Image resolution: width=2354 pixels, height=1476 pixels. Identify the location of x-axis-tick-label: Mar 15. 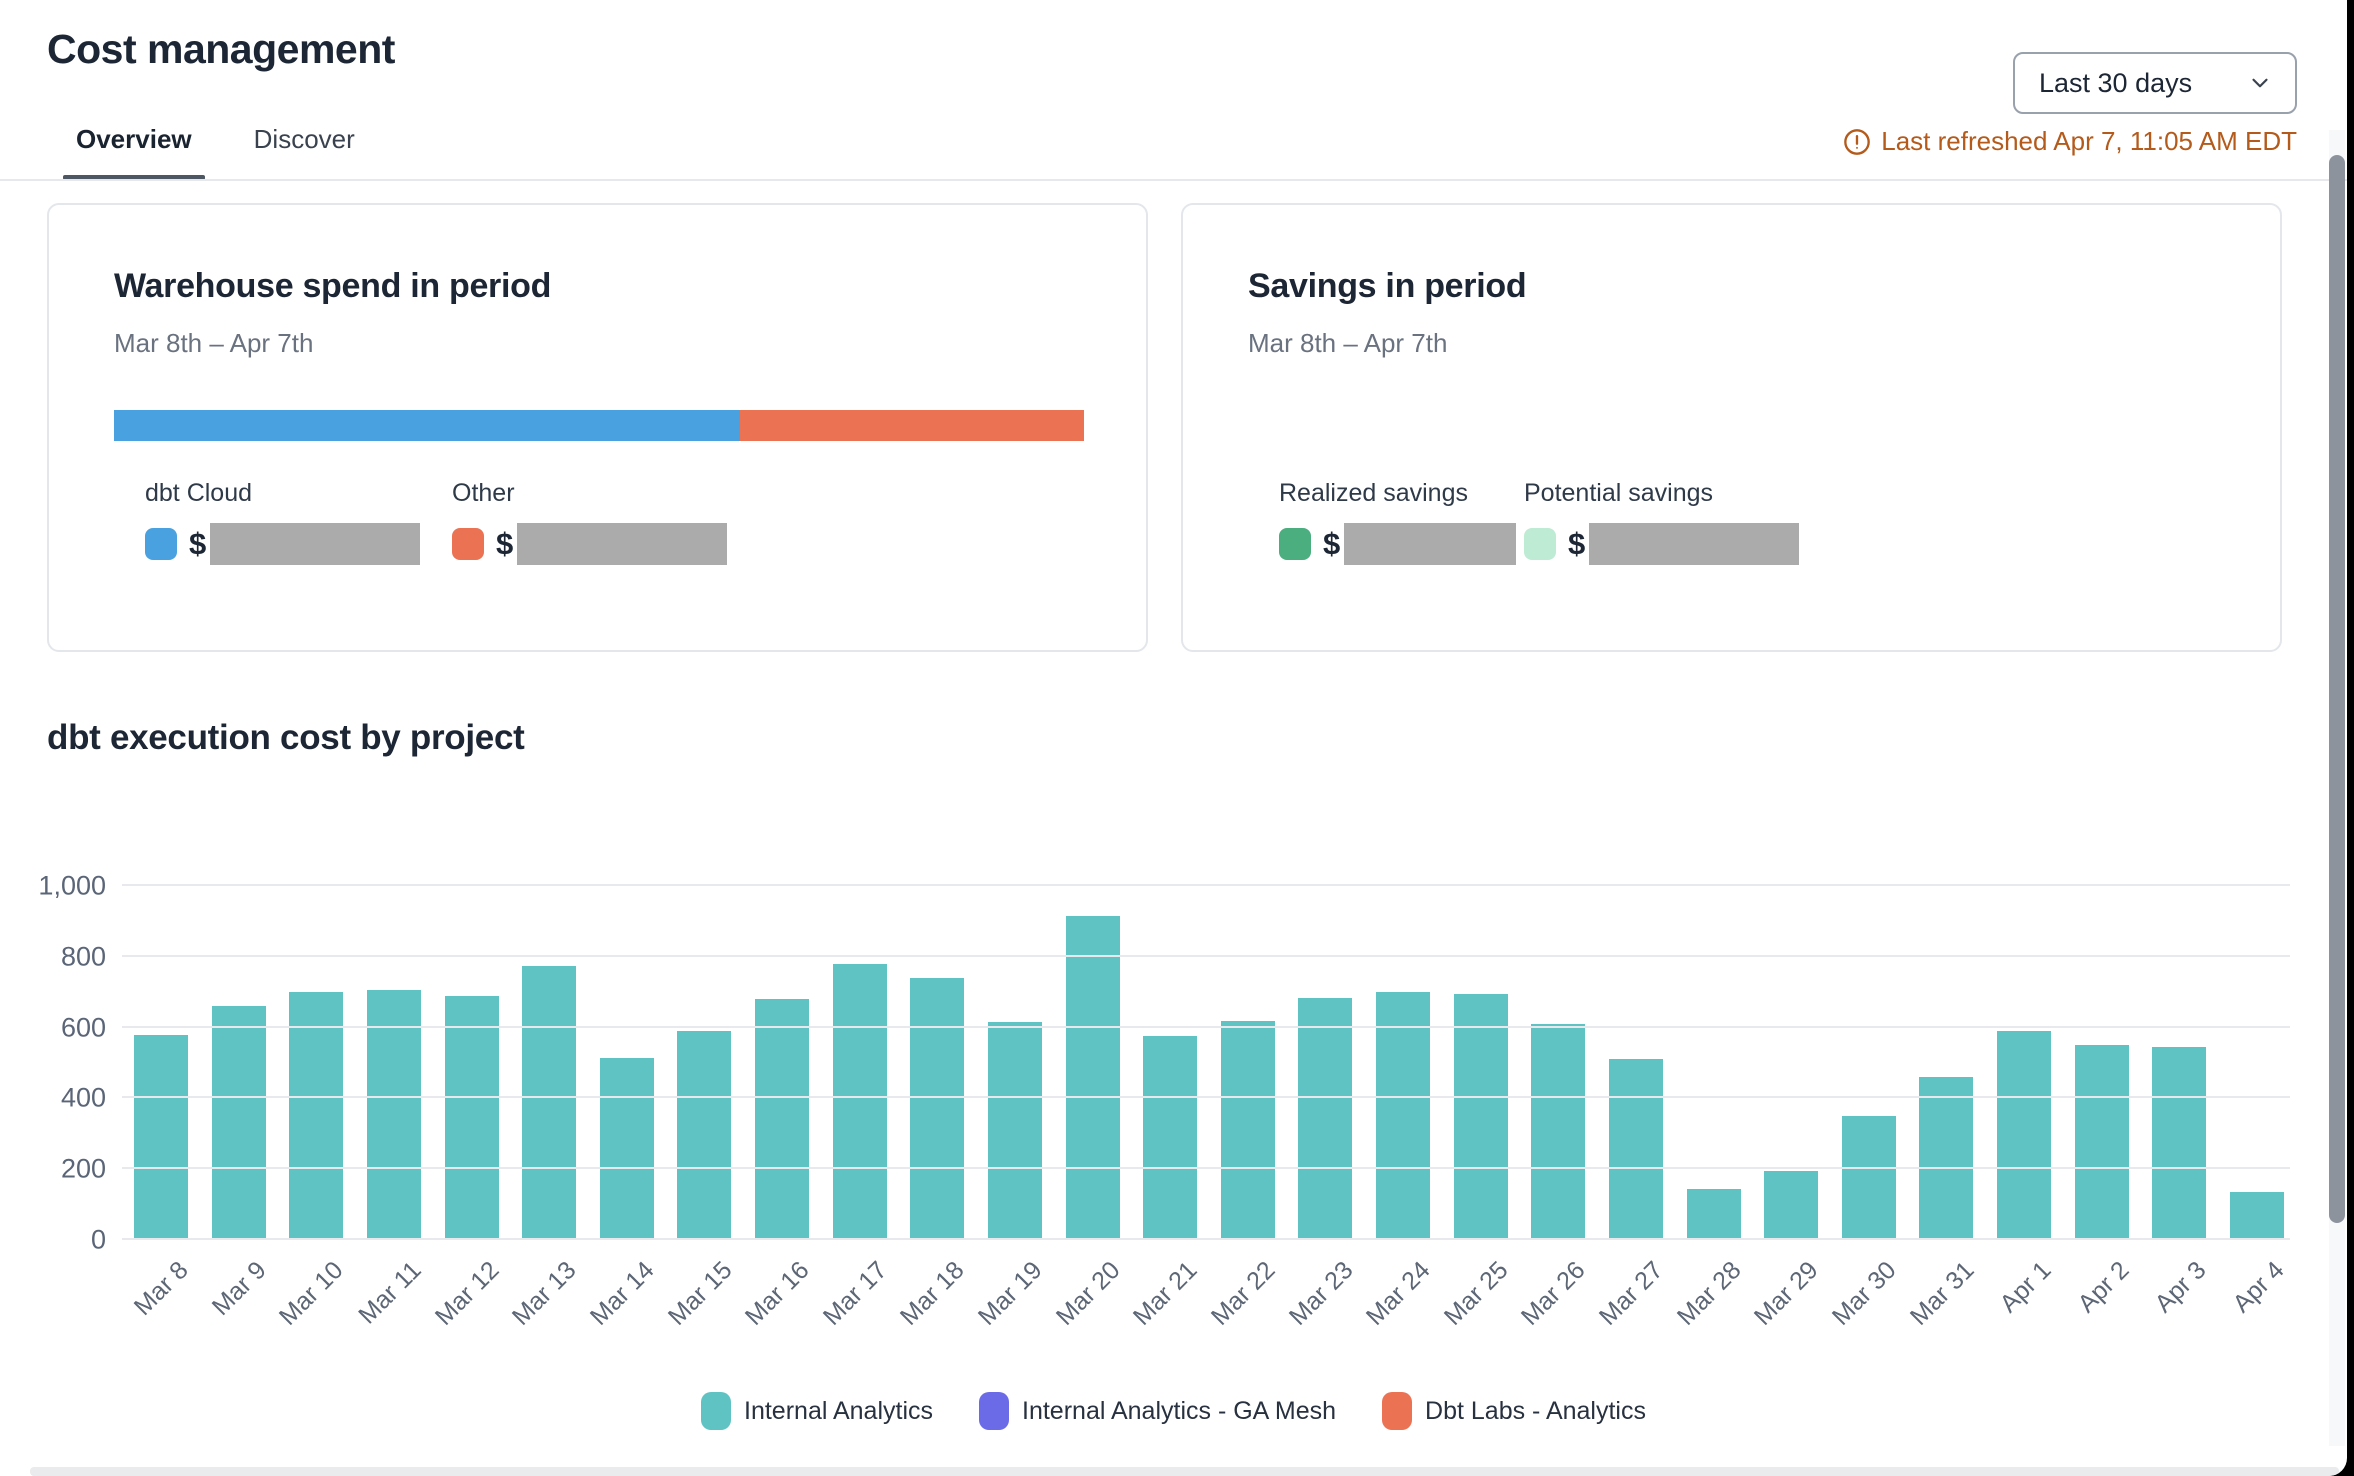
(700, 1293).